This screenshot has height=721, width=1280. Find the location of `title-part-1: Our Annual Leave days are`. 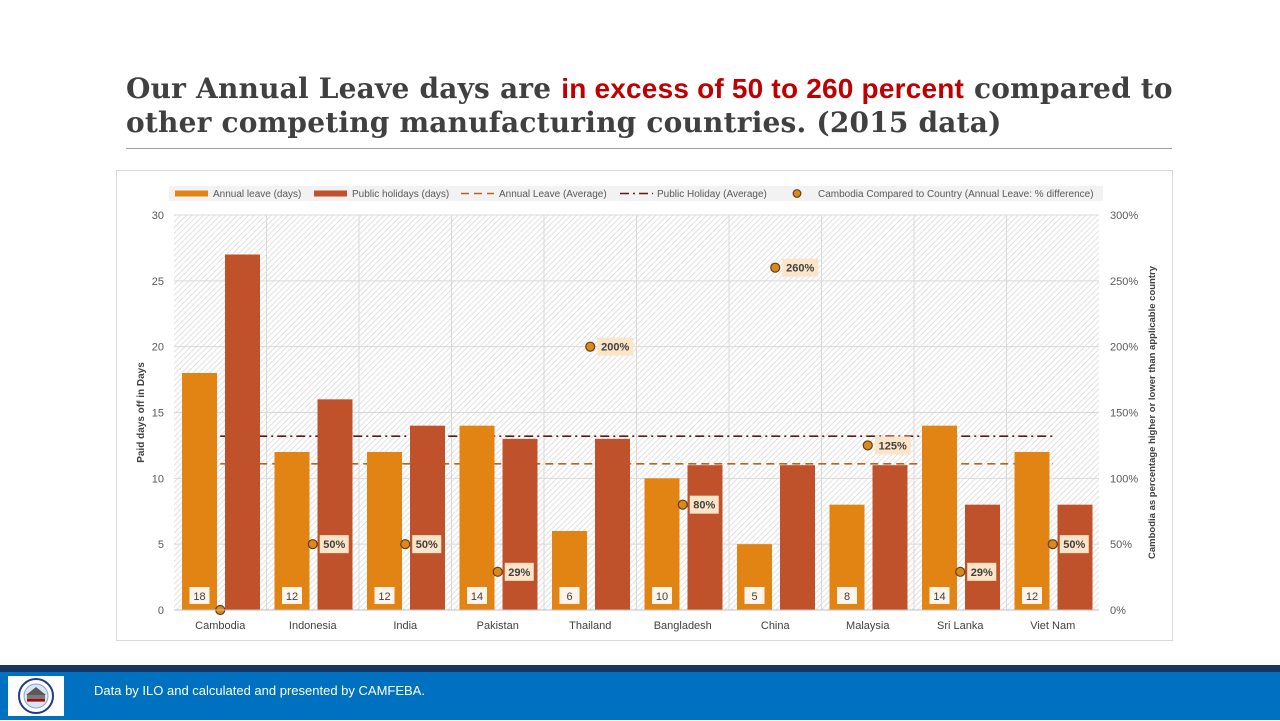

title-part-1: Our Annual Leave days are is located at coordinates (344, 88).